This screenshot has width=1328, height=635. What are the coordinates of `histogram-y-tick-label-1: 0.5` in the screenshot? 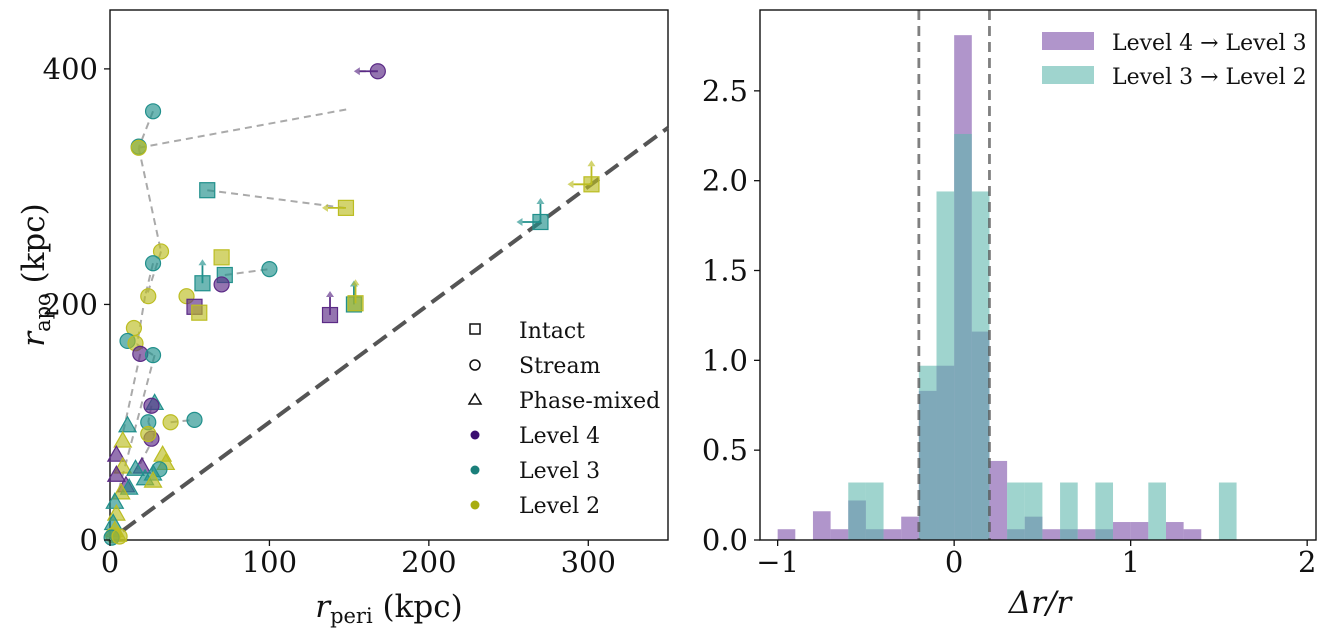 It's located at (725, 450).